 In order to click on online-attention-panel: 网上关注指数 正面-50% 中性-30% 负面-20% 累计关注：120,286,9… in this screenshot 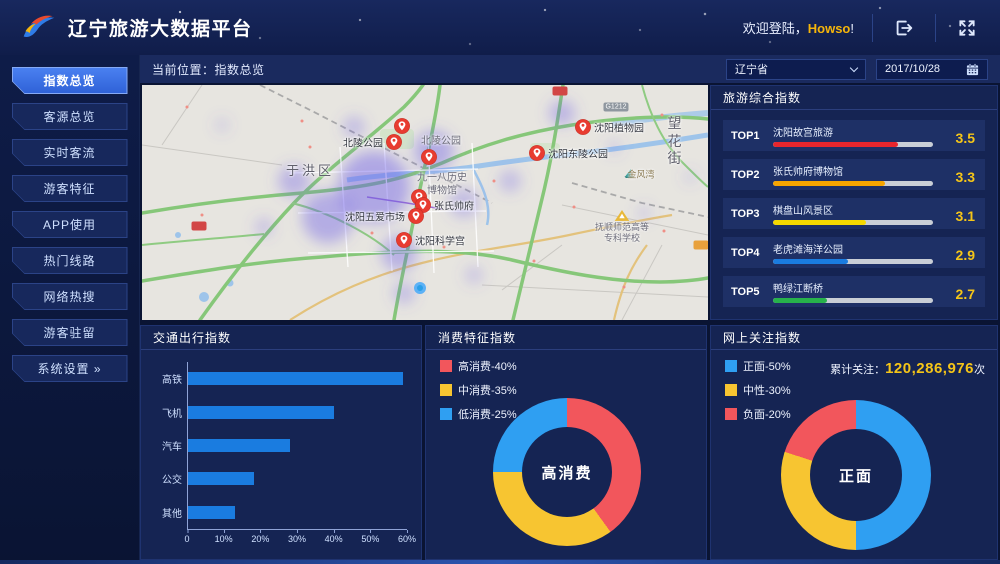, I will do `click(854, 442)`.